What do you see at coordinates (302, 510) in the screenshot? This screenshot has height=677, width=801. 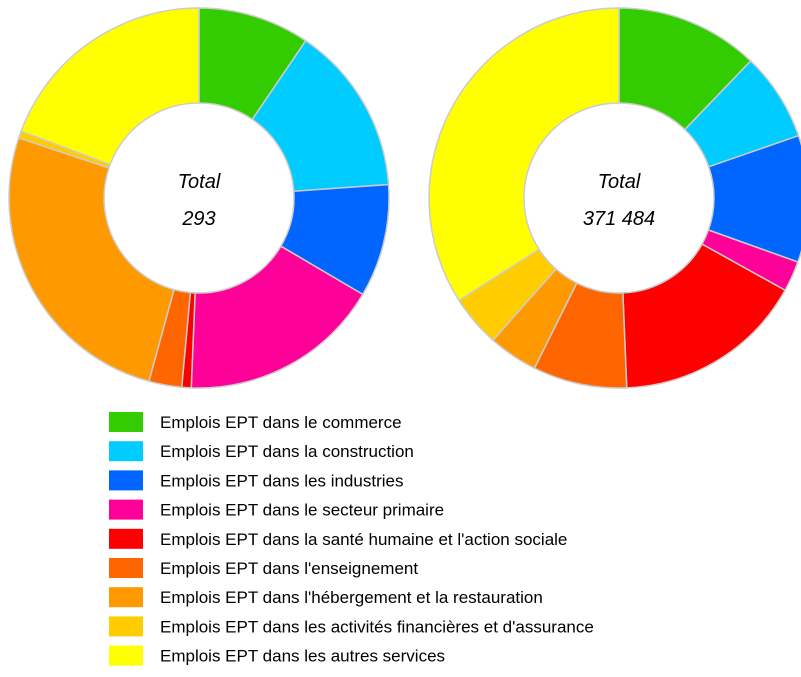 I see `legend-label: Emplois EPT dans le secteur primaire` at bounding box center [302, 510].